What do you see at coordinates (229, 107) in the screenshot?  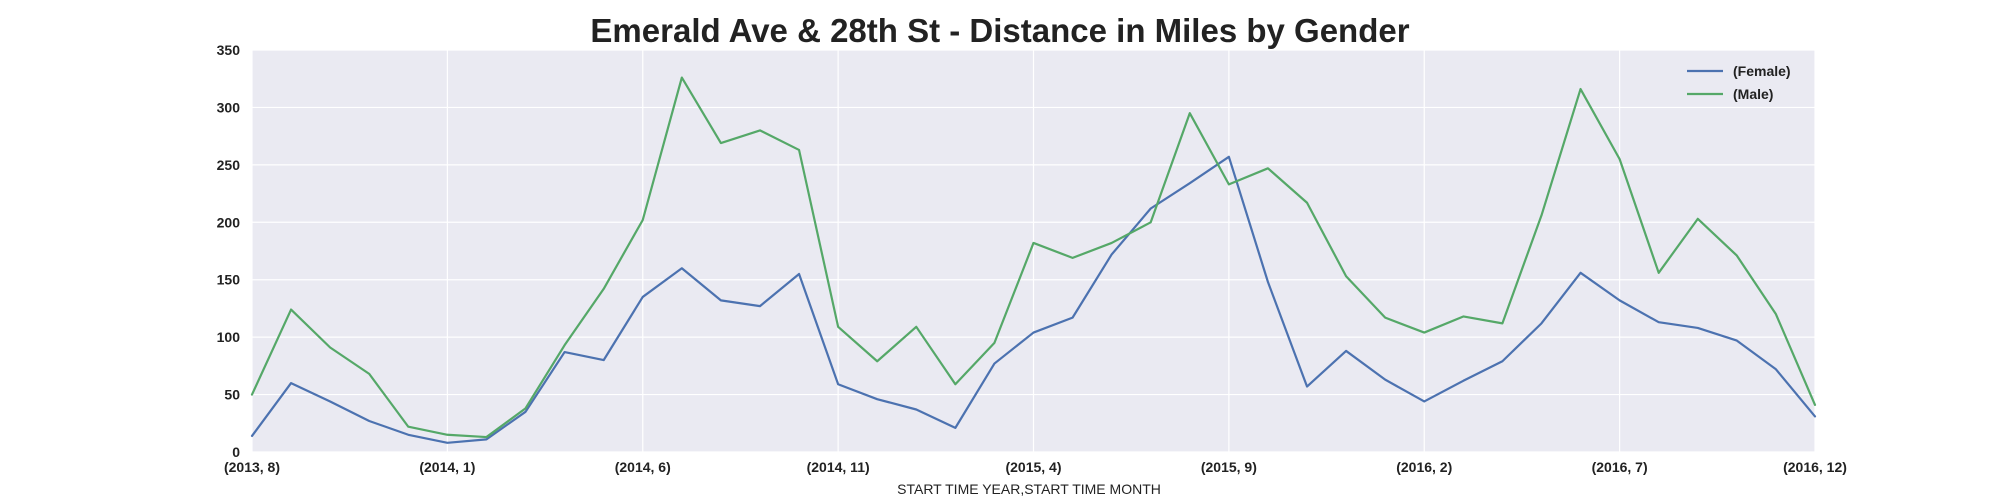 I see `y-tick-label: 300` at bounding box center [229, 107].